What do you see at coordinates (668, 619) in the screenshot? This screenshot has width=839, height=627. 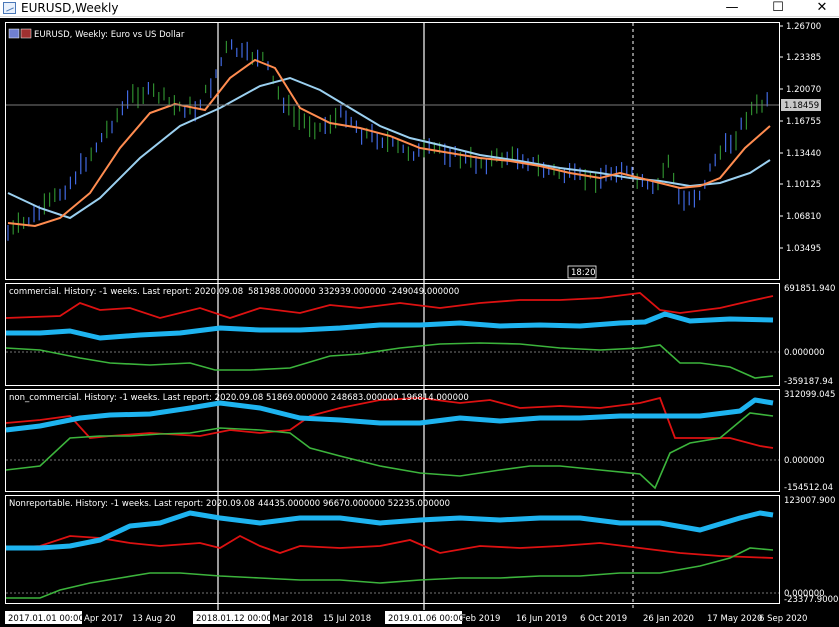 I see `time-axis-label: 26 Jan 2020` at bounding box center [668, 619].